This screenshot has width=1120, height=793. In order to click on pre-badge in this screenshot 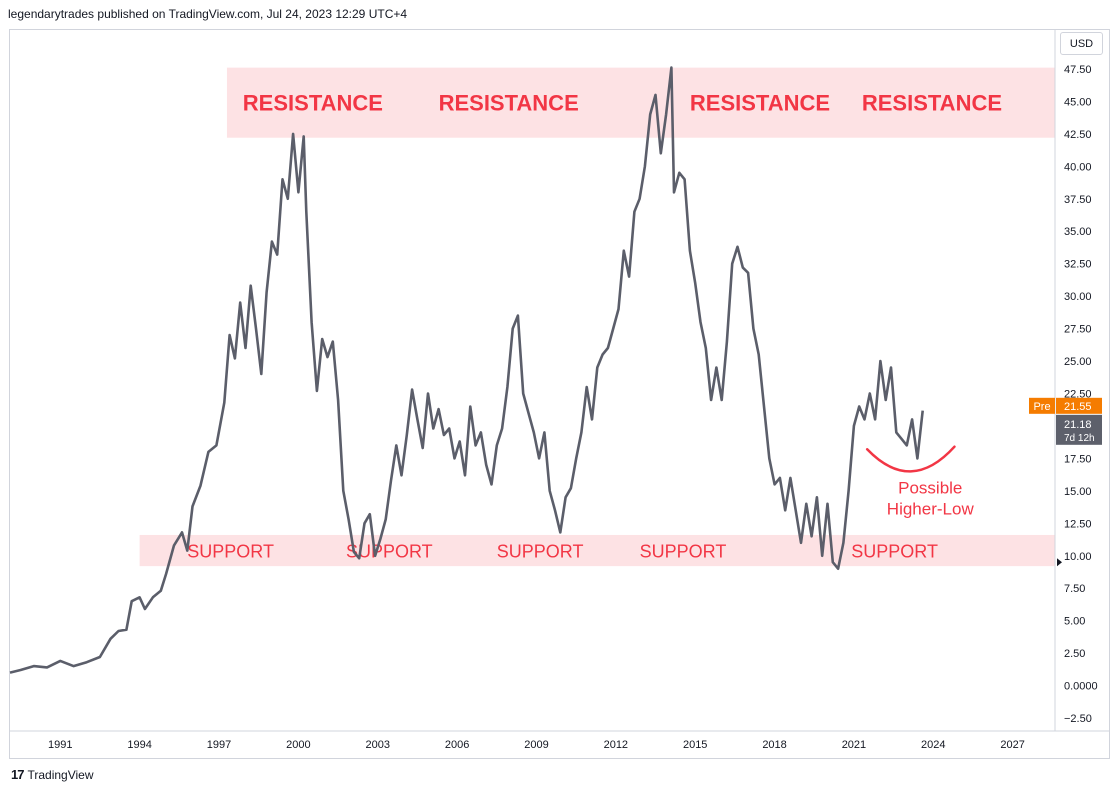, I will do `click(1042, 405)`.